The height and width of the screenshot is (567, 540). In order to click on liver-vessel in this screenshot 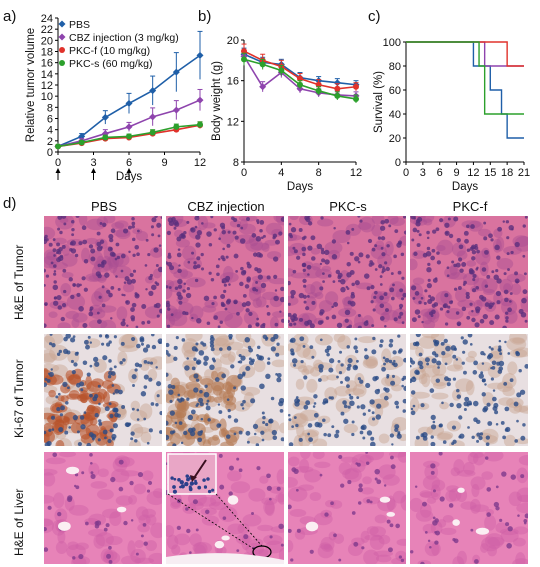, I will do `click(225, 538)`.